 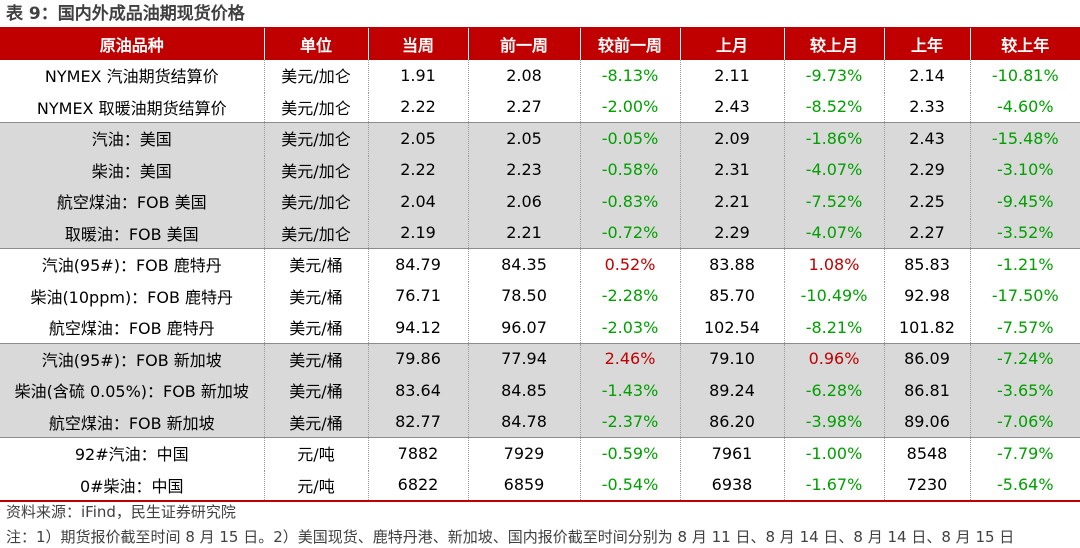 What do you see at coordinates (1025, 453) in the screenshot?
I see `change-year-cell: -7.79%` at bounding box center [1025, 453].